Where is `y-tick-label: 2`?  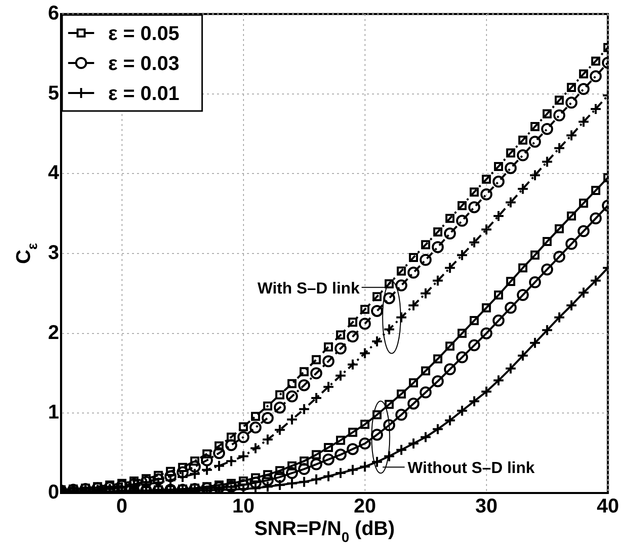
y-tick-label: 2 is located at coordinates (54, 333).